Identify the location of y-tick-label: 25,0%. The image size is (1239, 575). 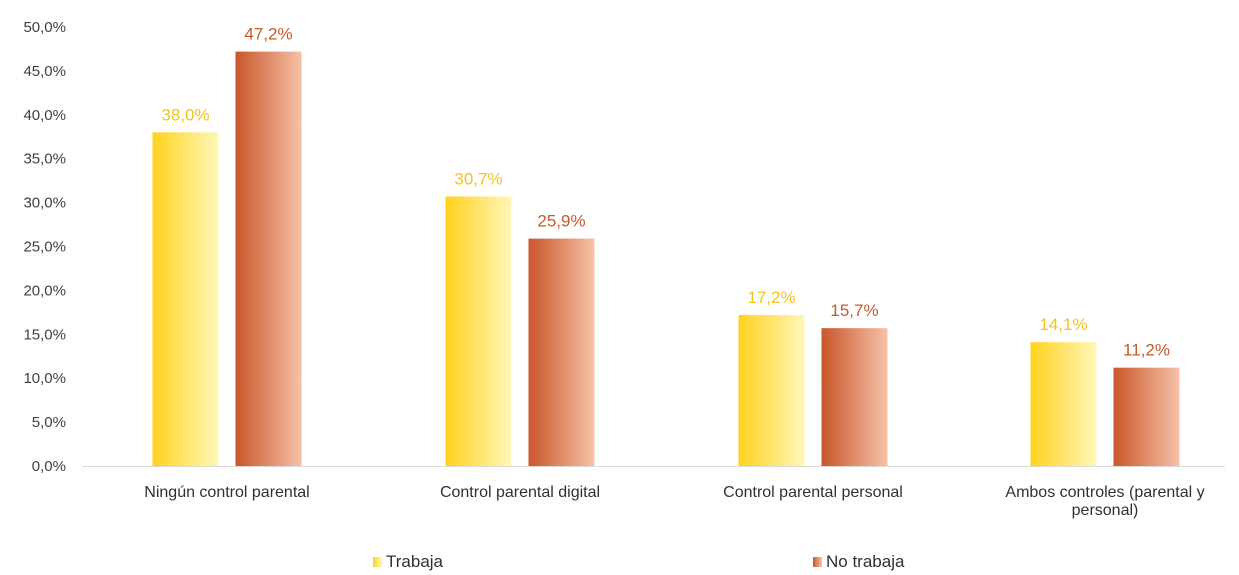
(44, 247).